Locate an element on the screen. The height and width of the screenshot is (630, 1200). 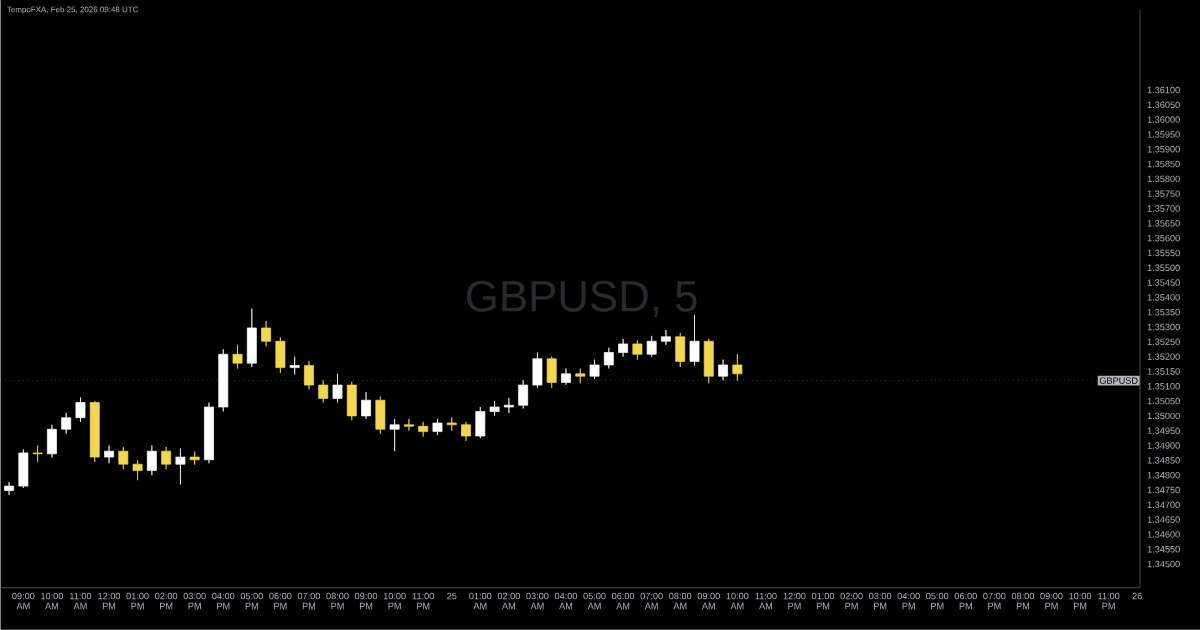
y-tick-label: 1.35850 is located at coordinates (1163, 164).